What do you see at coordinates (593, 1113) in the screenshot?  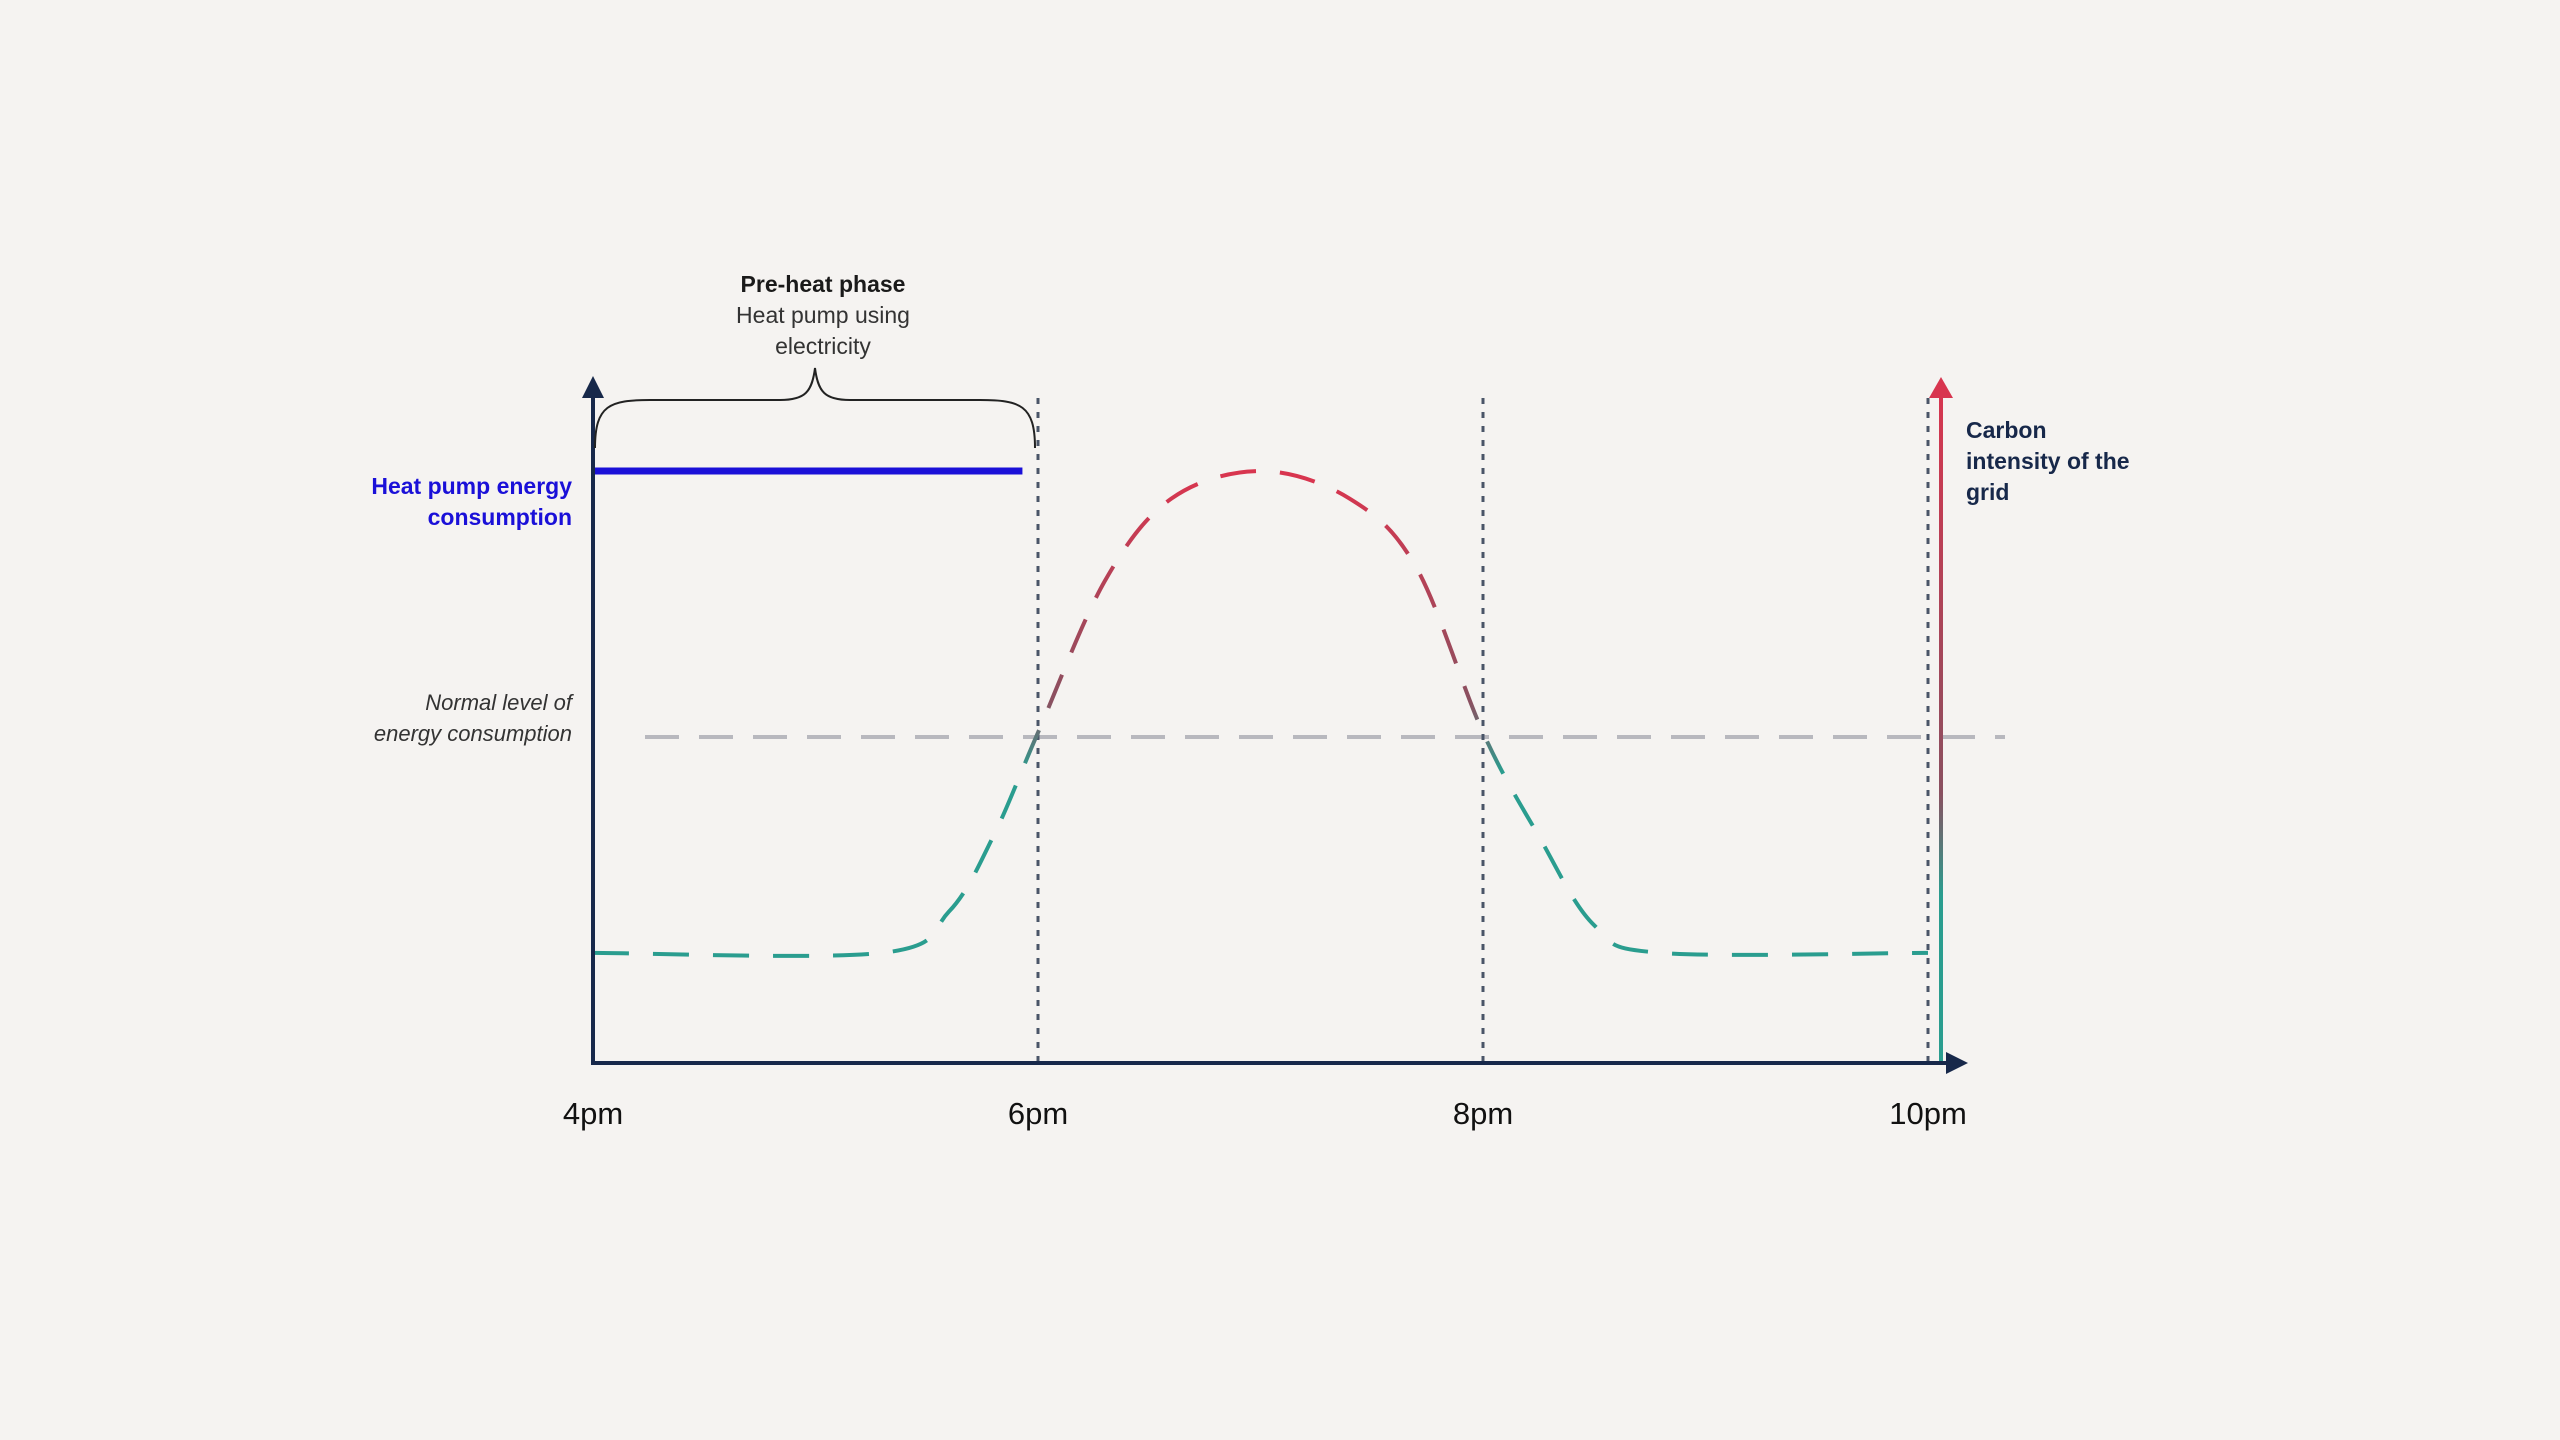 I see `tick-label-4pm: 4pm` at bounding box center [593, 1113].